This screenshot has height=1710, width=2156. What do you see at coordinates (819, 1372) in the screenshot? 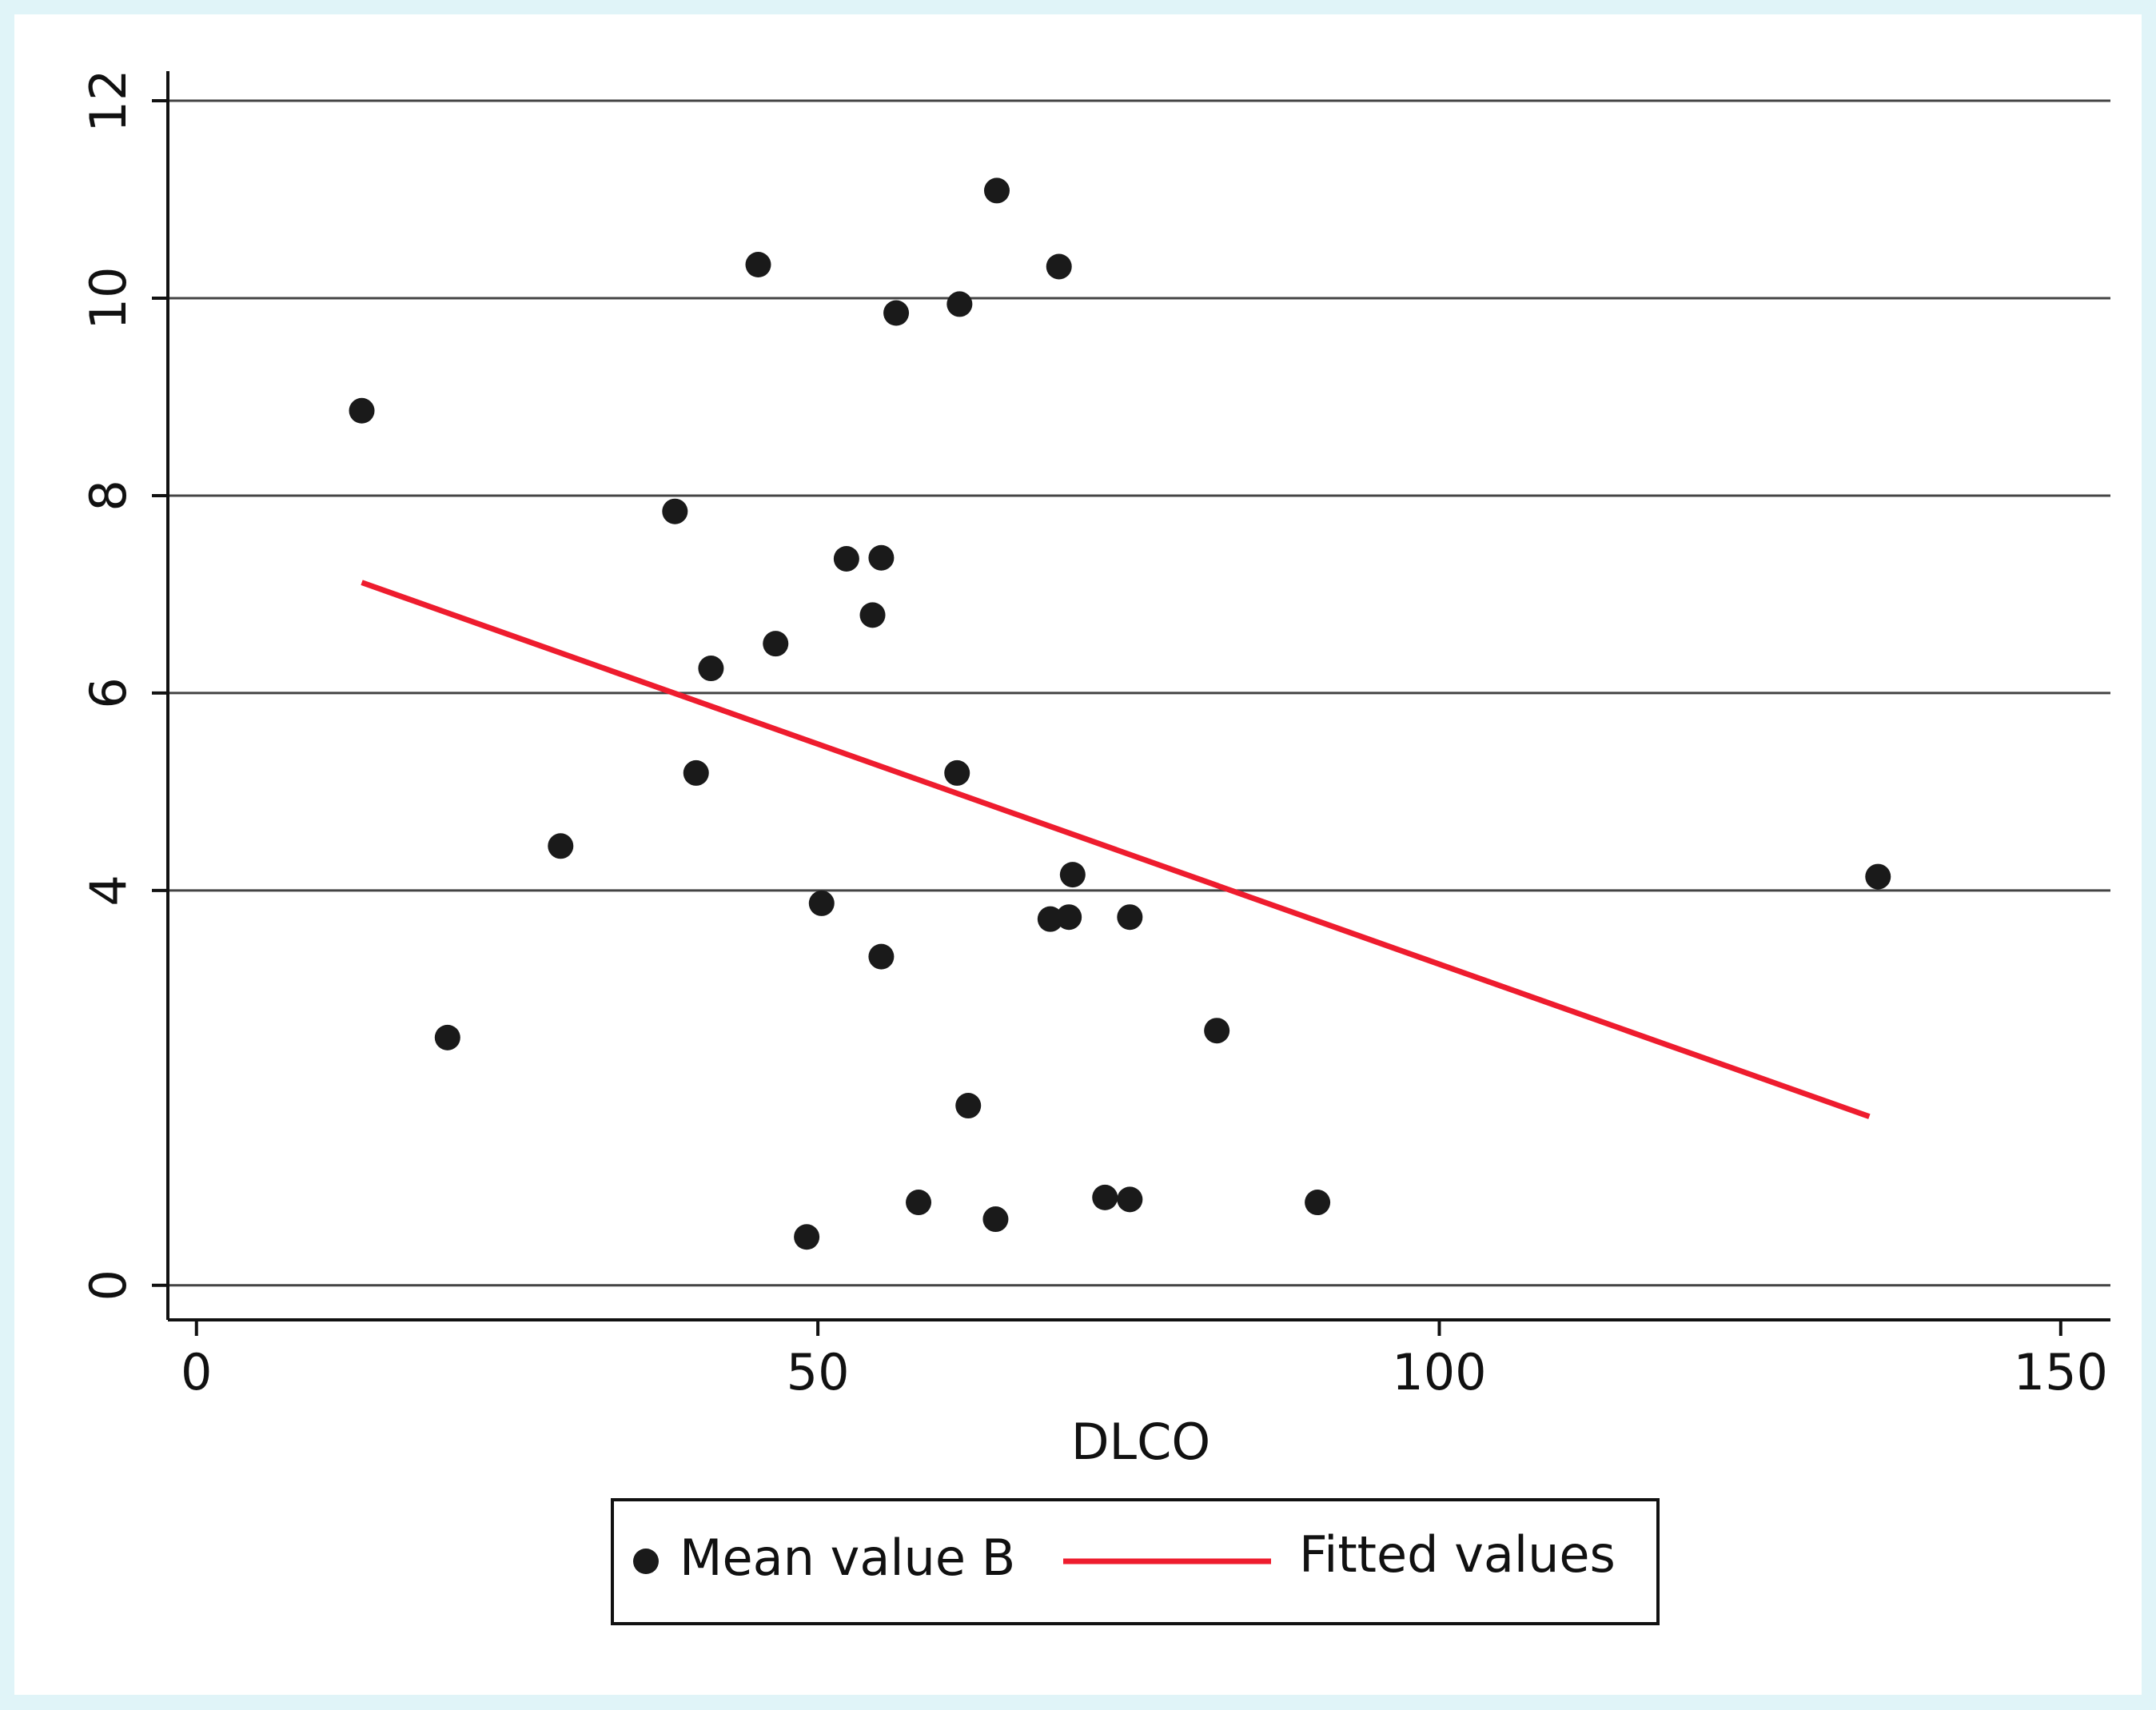
I see `x-tick-label: 50` at bounding box center [819, 1372].